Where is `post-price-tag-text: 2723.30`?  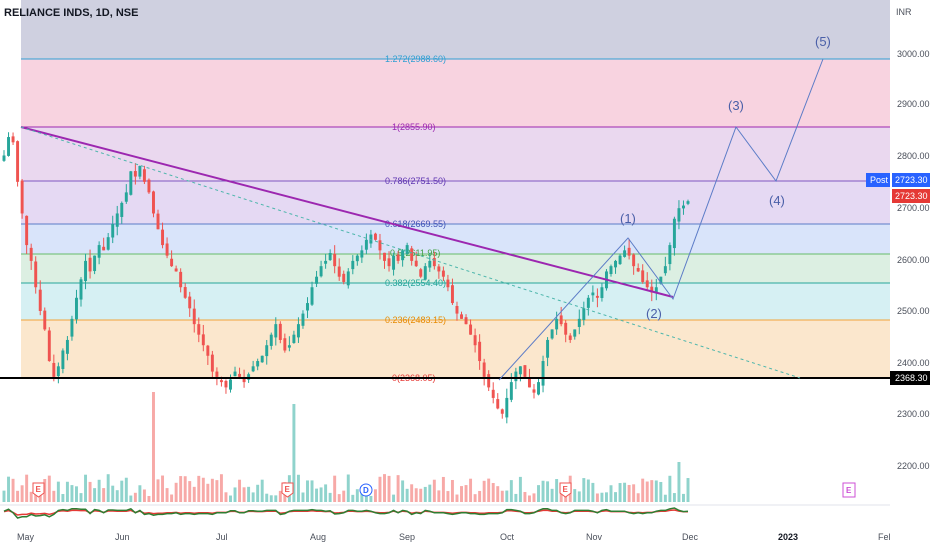 post-price-tag-text: 2723.30 is located at coordinates (911, 180).